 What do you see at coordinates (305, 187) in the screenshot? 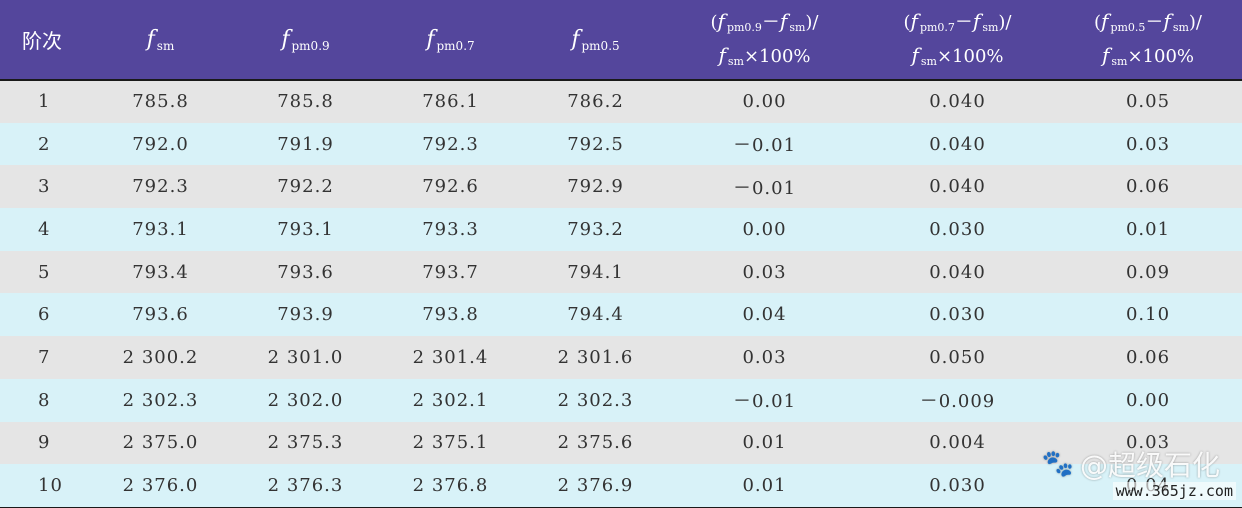
I see `cell-fpm09: 792.2` at bounding box center [305, 187].